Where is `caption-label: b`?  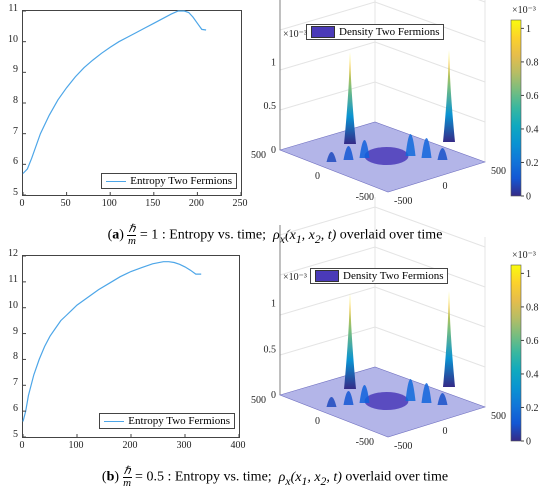 caption-label: b is located at coordinates (110, 477).